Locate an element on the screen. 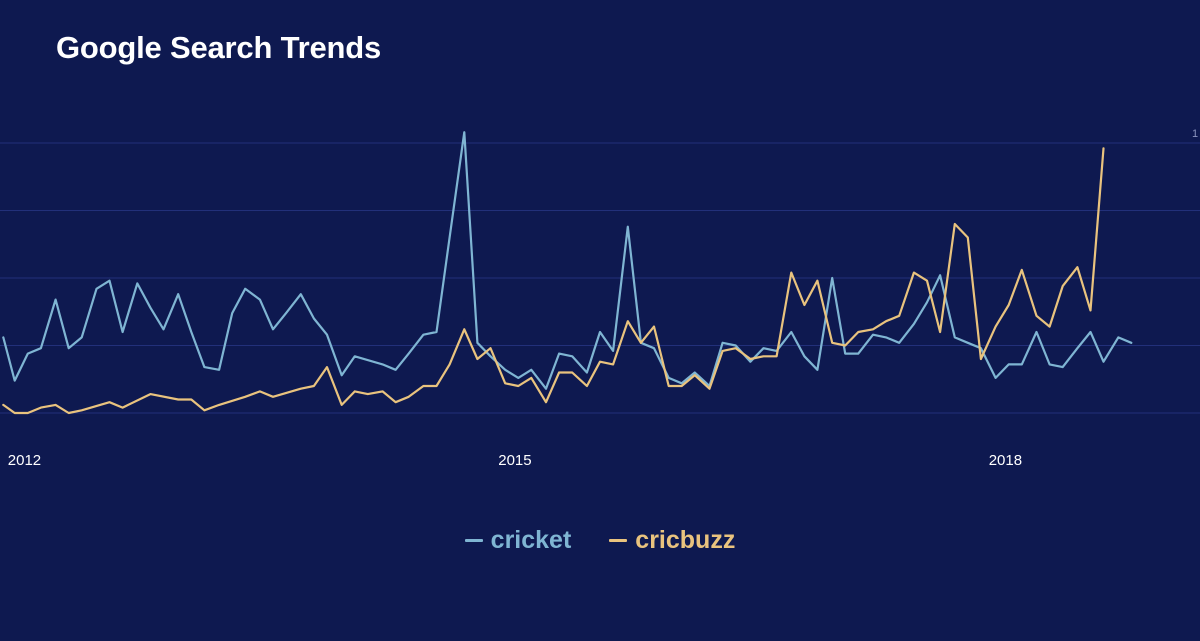  legend-item-cricbuzz: cricbuzz is located at coordinates (672, 540).